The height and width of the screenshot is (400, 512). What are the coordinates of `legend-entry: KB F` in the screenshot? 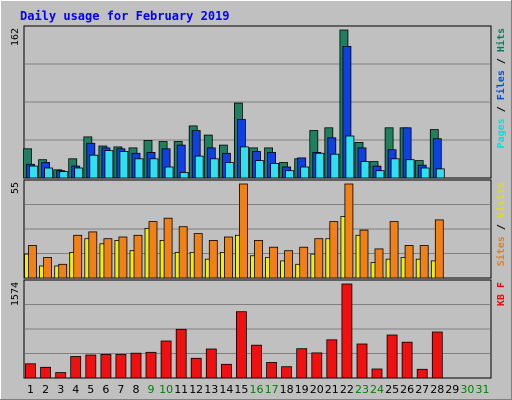 It's located at (501, 294).